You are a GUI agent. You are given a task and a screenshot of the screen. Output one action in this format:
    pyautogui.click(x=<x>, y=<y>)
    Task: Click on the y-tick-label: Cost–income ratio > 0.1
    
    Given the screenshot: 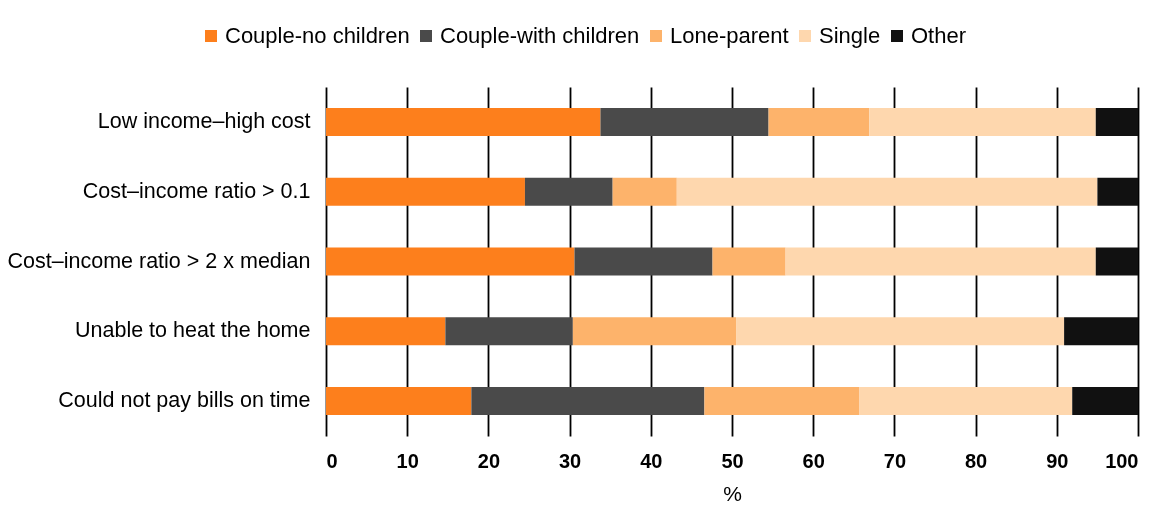 What is the action you would take?
    pyautogui.click(x=196, y=190)
    